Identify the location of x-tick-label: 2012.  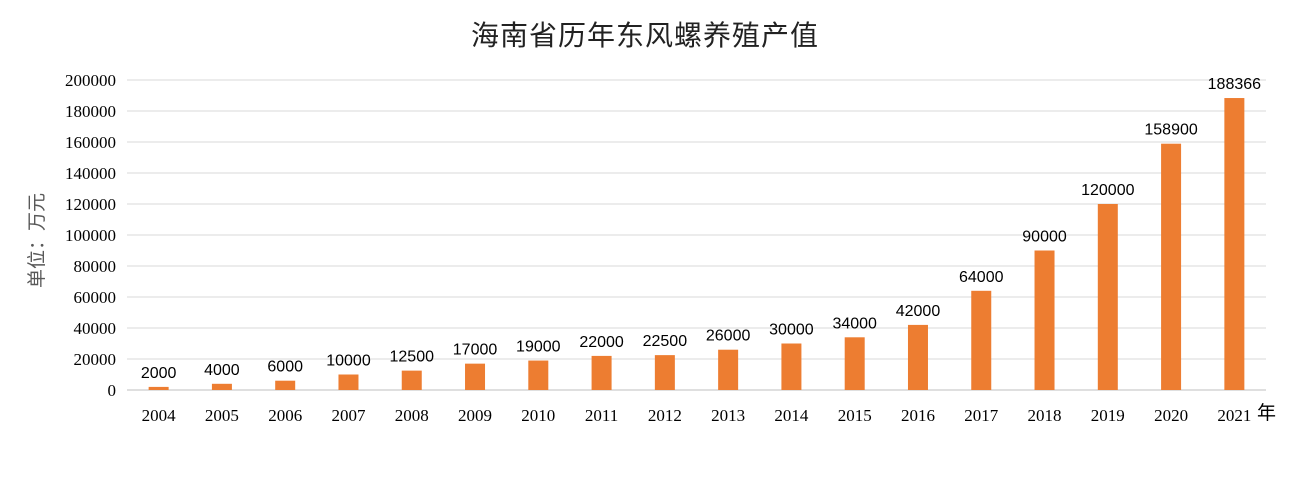
(665, 415).